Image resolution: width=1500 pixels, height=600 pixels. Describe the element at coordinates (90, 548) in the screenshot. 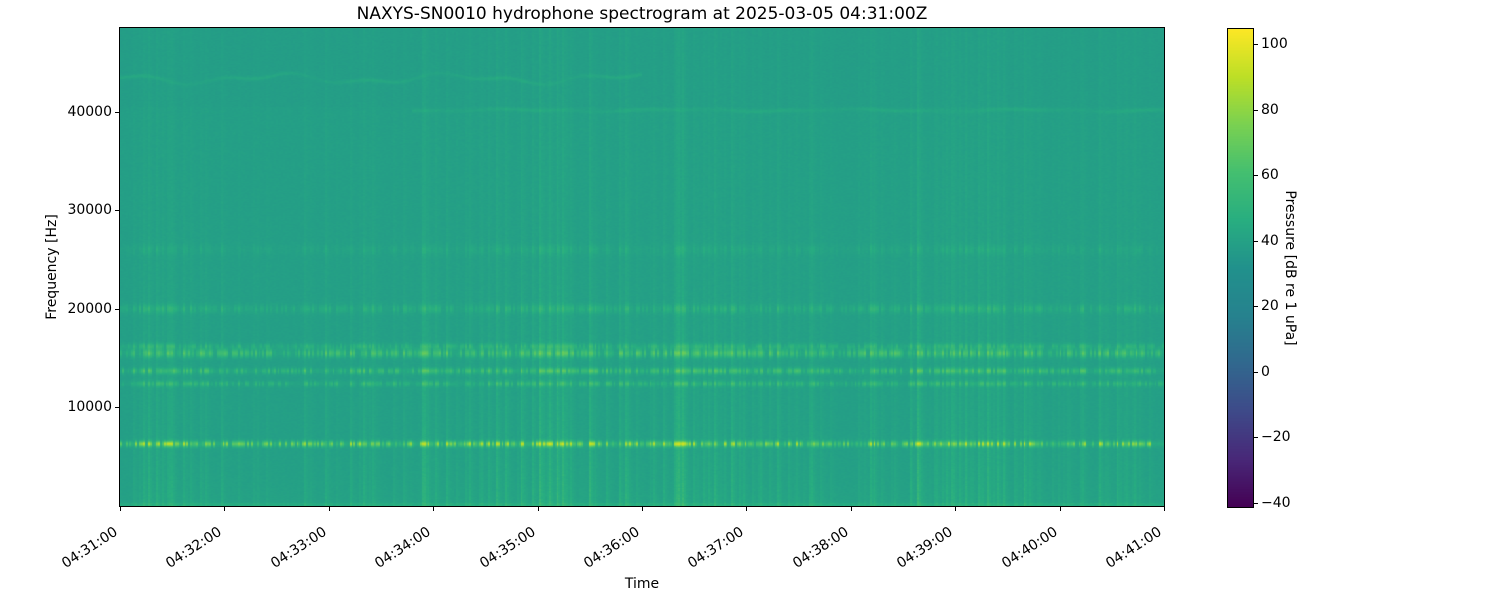

I see `x-tick-label: 04:31:00` at that location.